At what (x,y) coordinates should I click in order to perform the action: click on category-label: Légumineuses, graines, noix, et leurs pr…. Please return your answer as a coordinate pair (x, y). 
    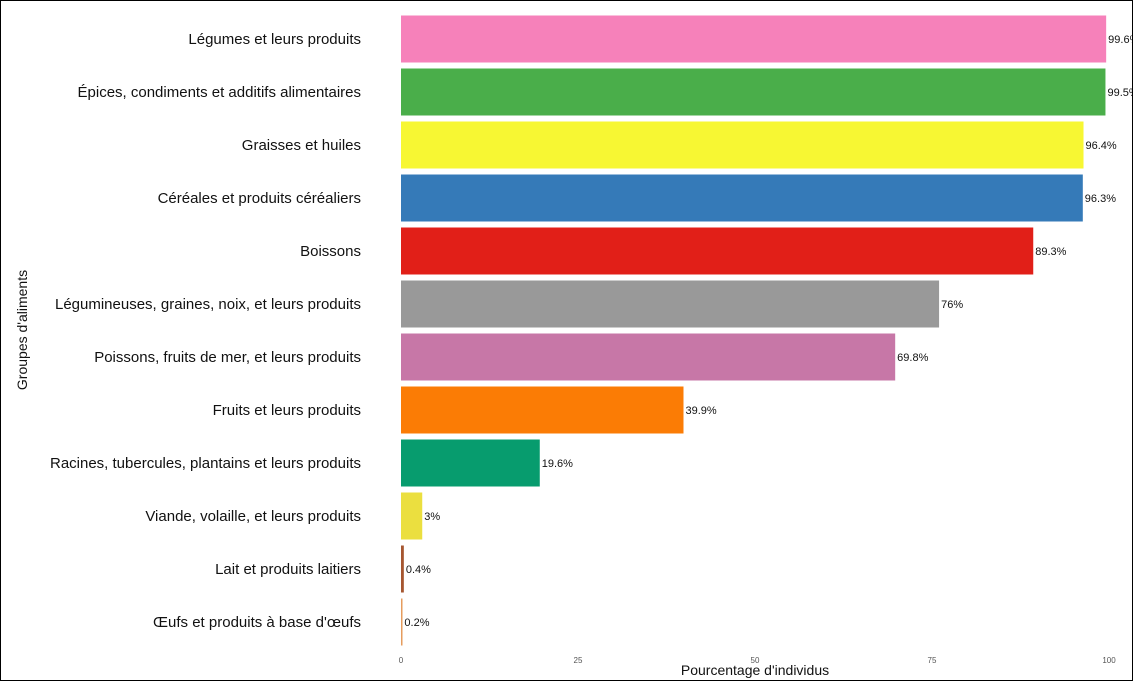
    Looking at the image, I should click on (208, 304).